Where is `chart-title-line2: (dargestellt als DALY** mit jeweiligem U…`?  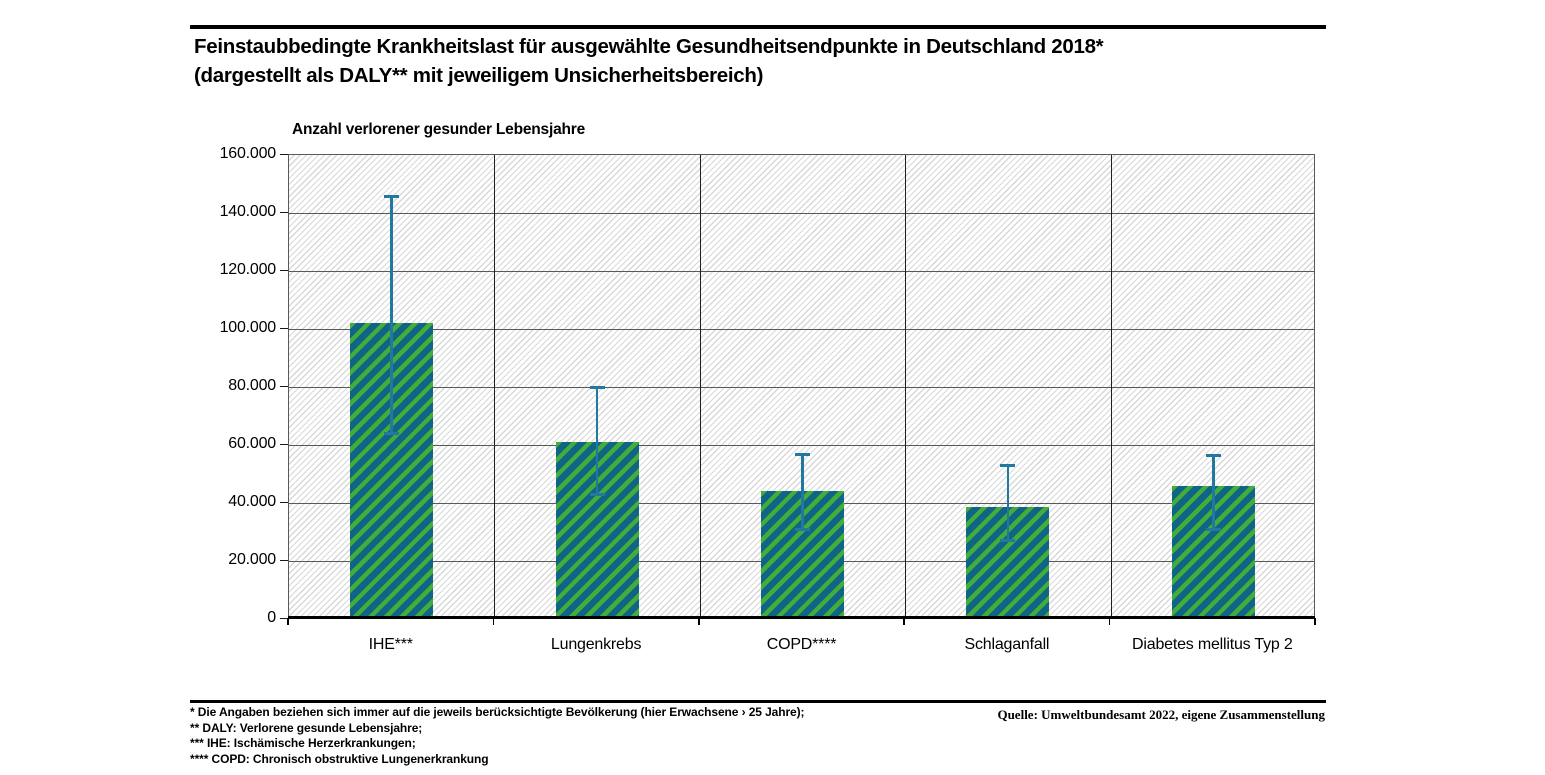 chart-title-line2: (dargestellt als DALY** mit jeweiligem U… is located at coordinates (479, 75).